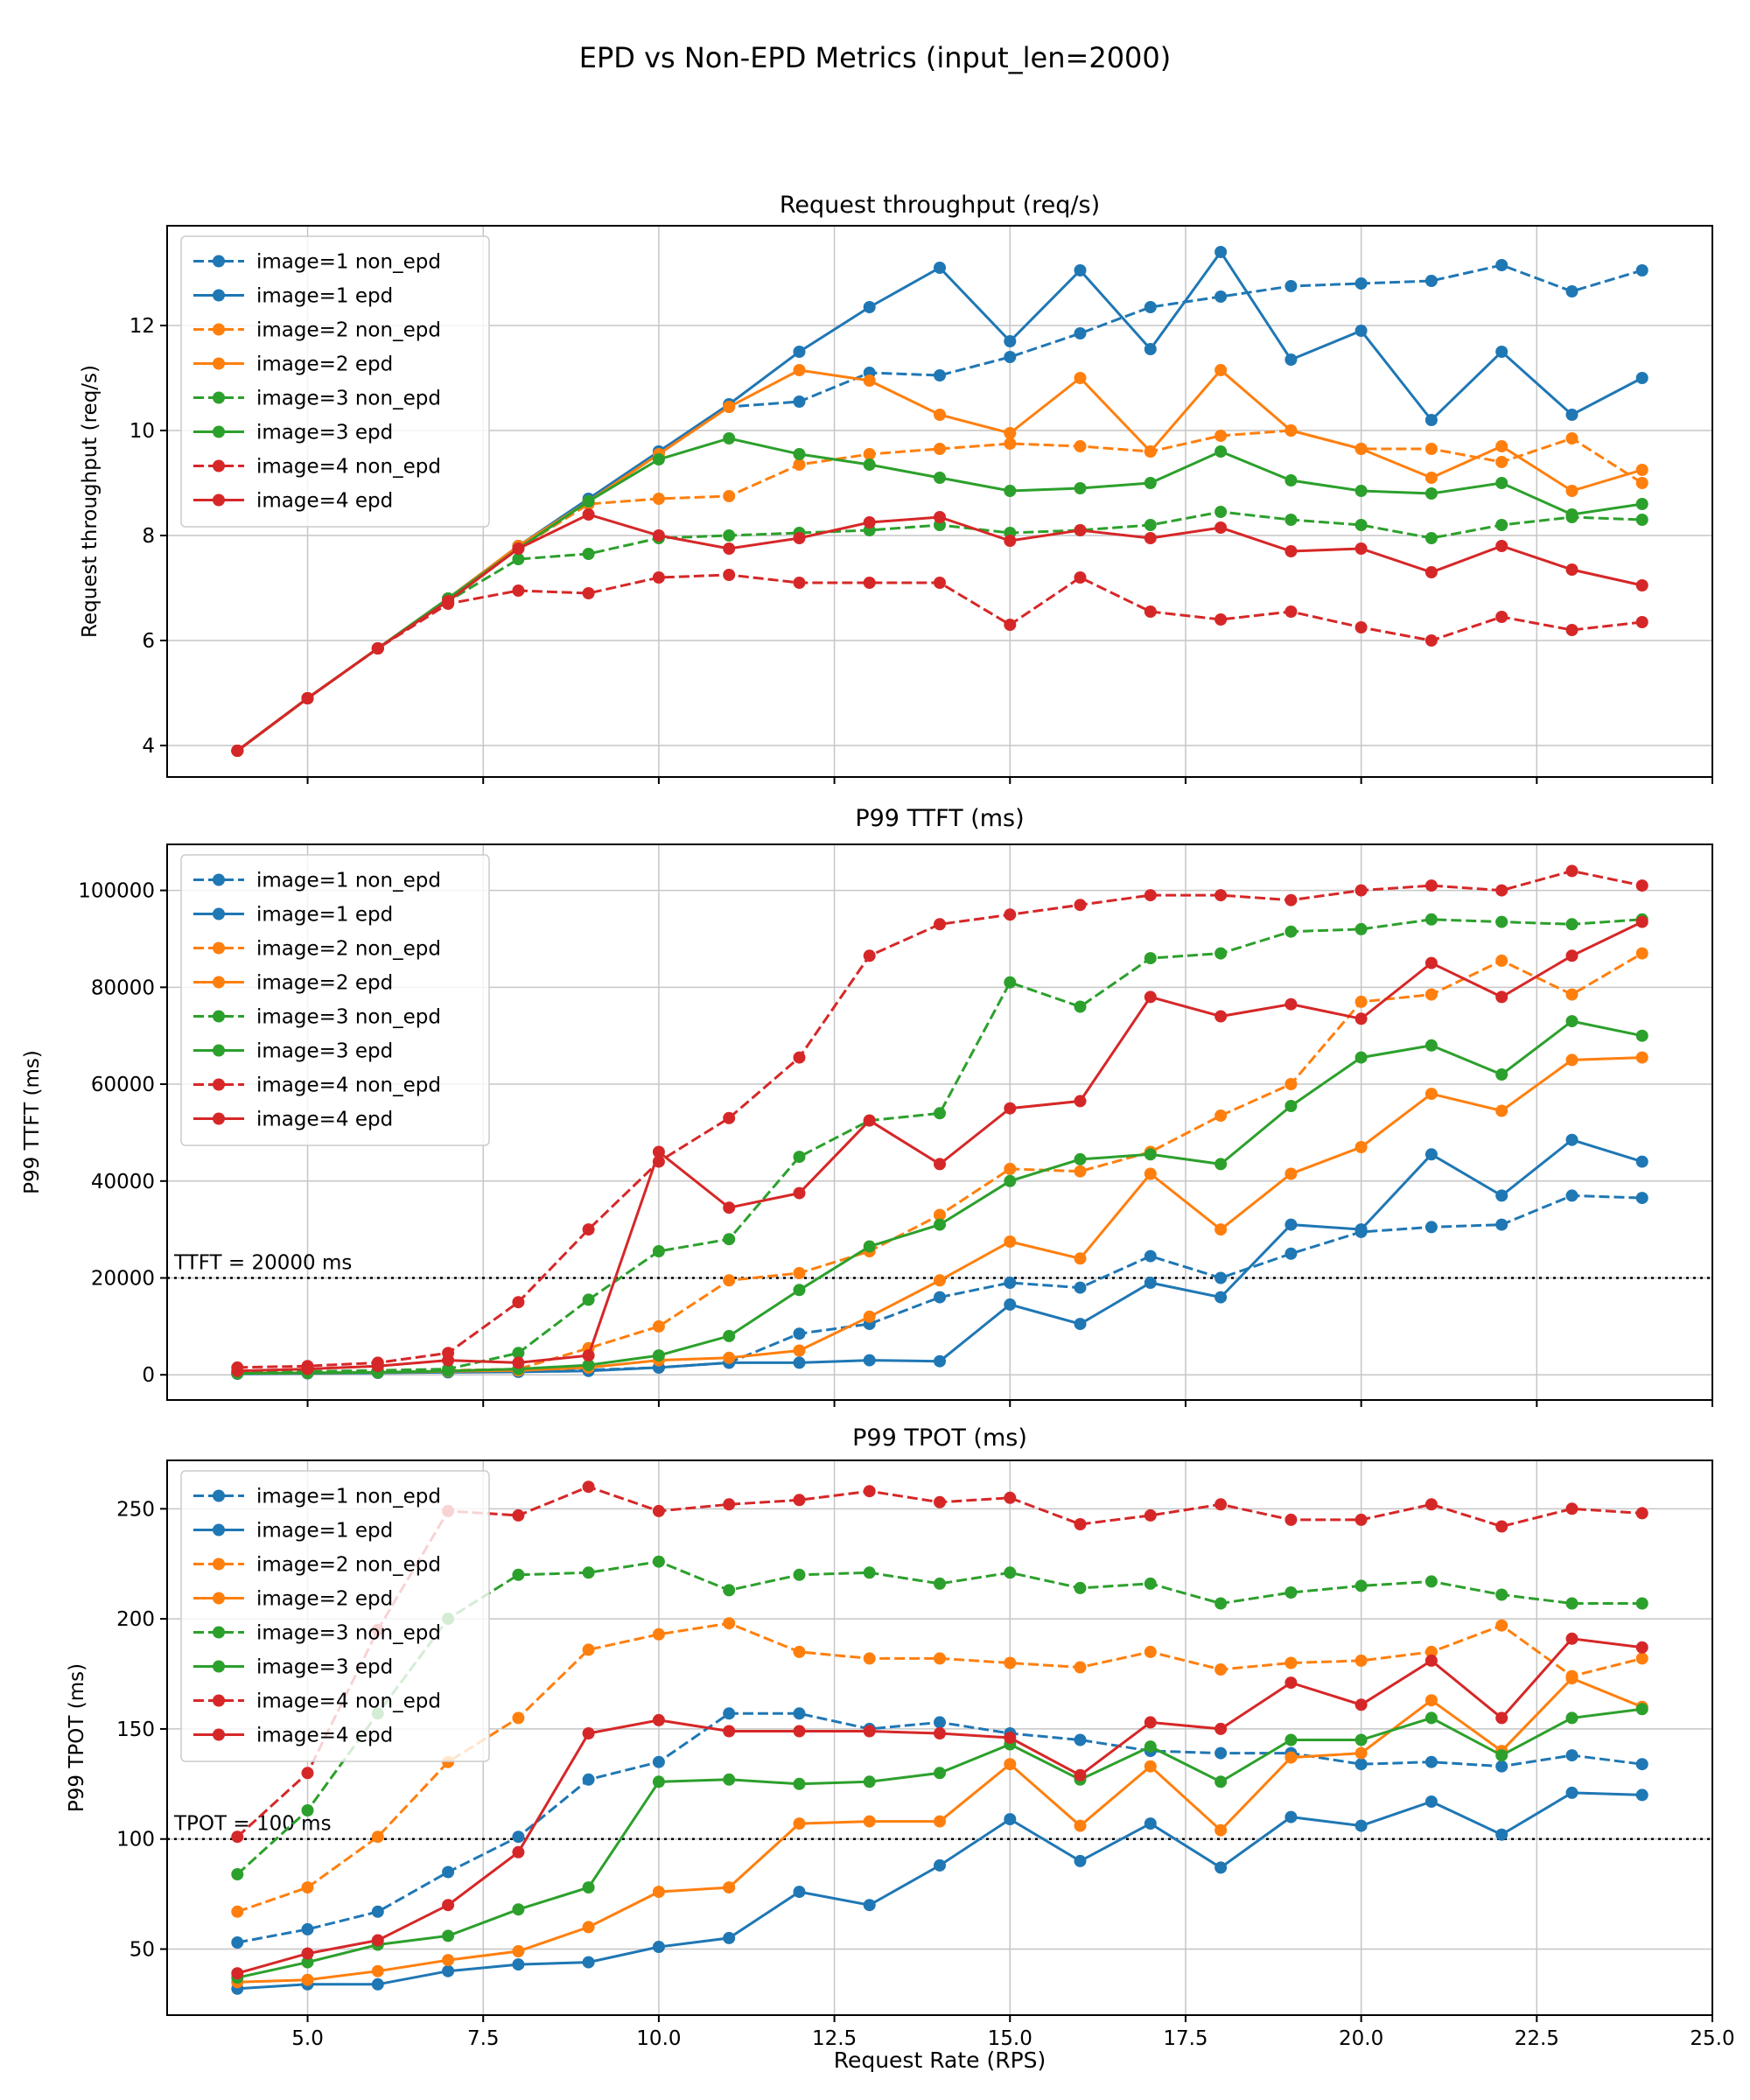 This screenshot has width=1750, height=2100. What do you see at coordinates (148, 1375) in the screenshot?
I see `svg-text: 0` at bounding box center [148, 1375].